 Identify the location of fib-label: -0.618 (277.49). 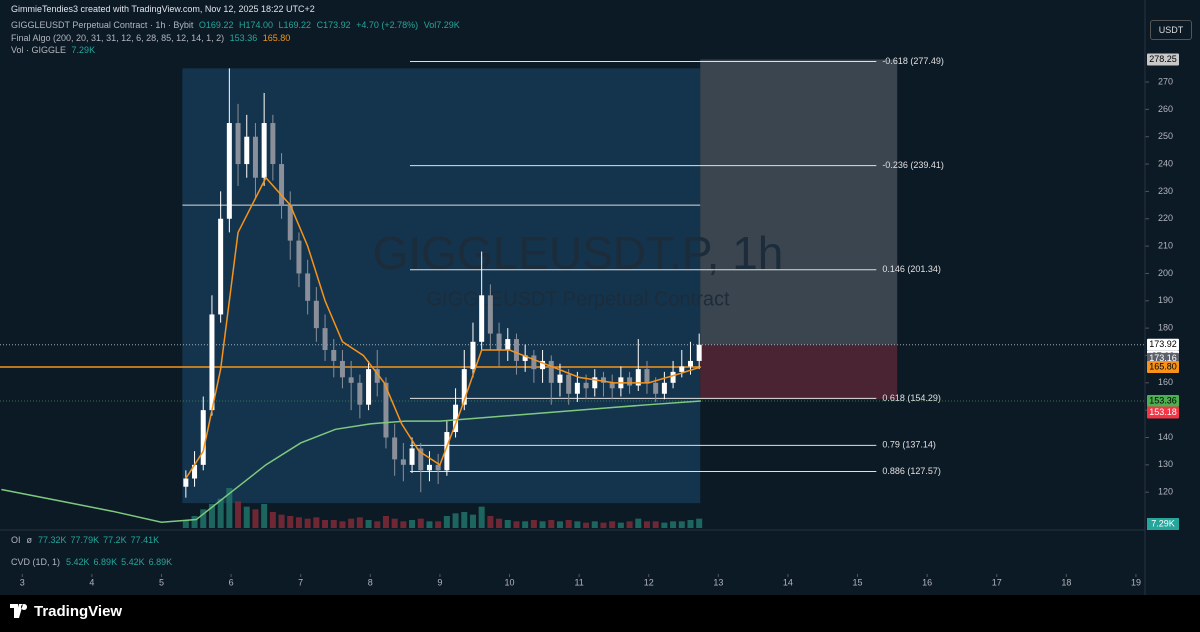
(913, 61).